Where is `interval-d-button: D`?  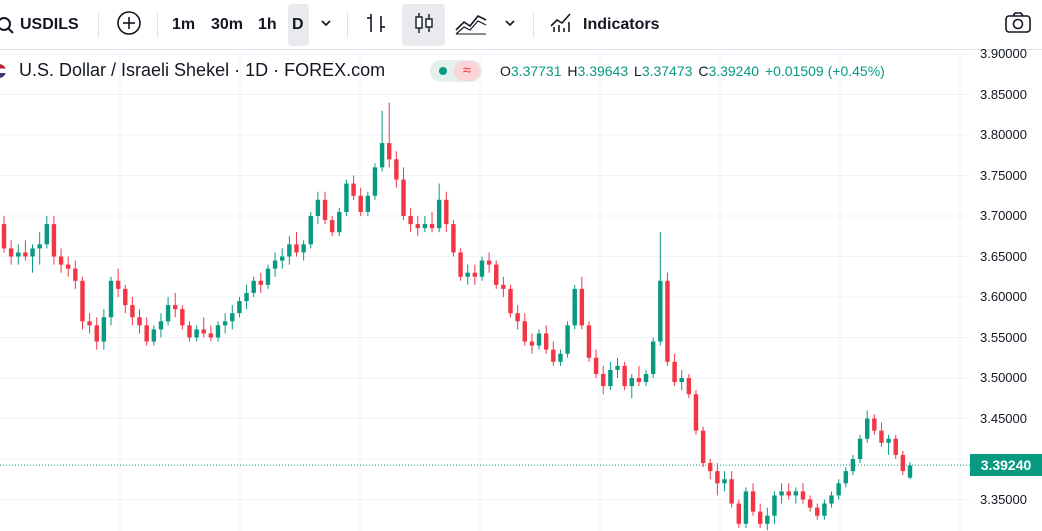 interval-d-button: D is located at coordinates (298, 24).